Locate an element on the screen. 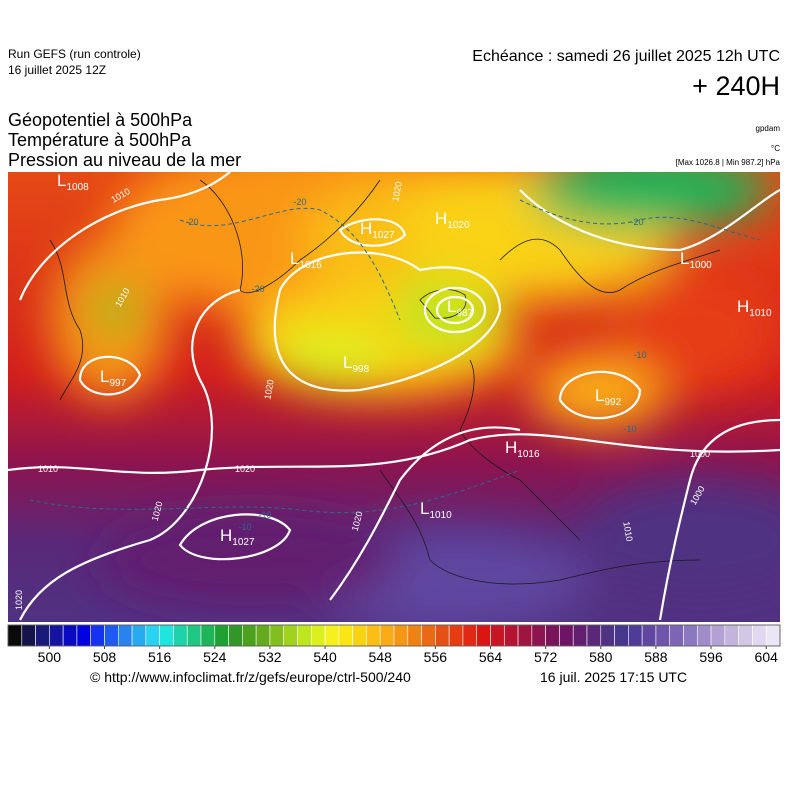  lead-time: + 240H is located at coordinates (736, 86).